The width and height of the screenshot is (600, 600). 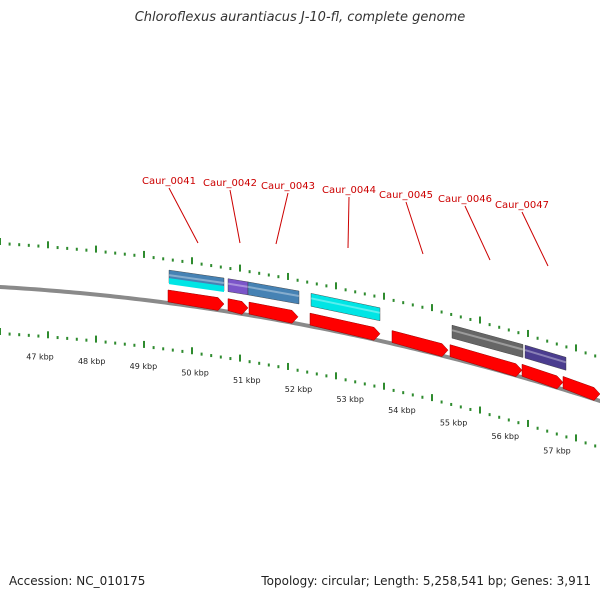 I want to click on gene-label: Caur_0046, so click(x=465, y=199).